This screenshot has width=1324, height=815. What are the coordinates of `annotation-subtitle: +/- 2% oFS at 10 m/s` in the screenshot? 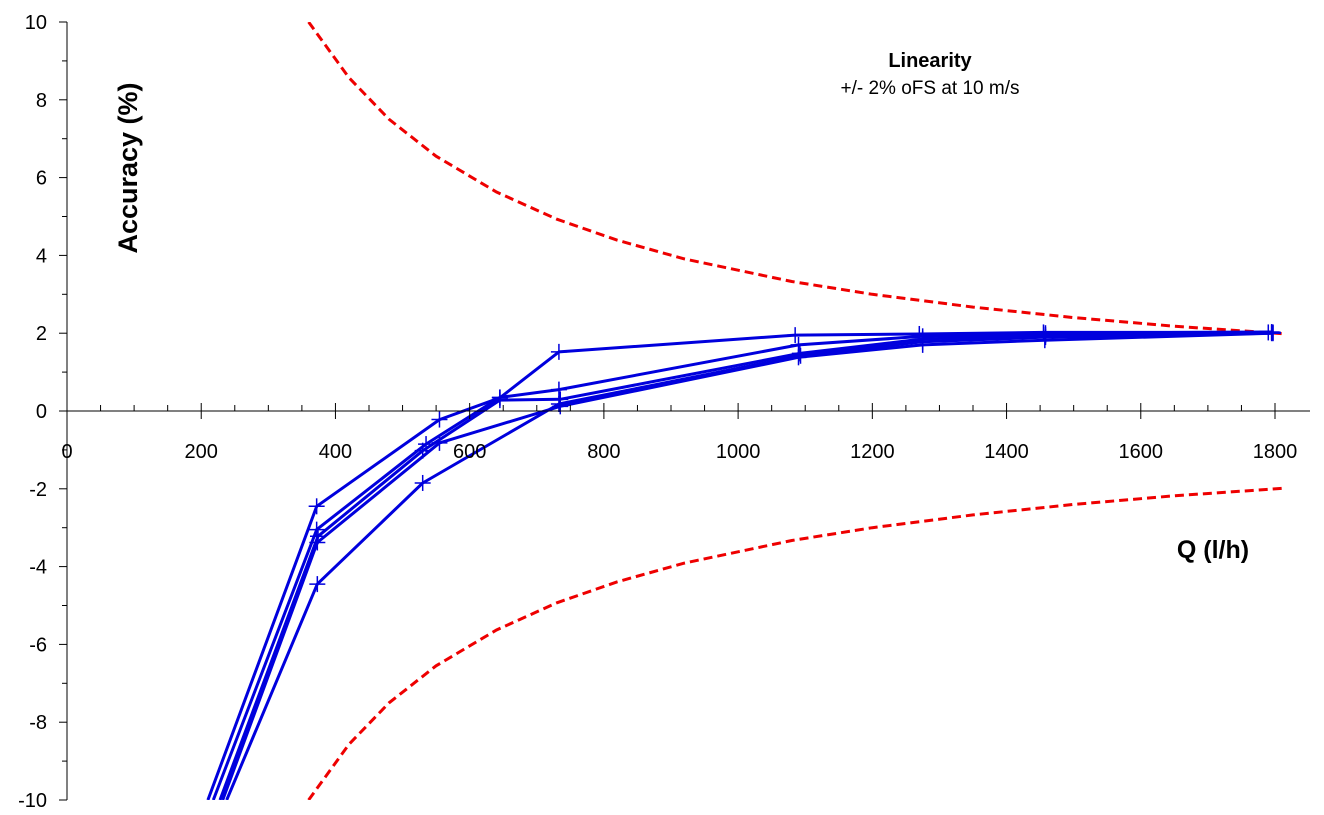 It's located at (930, 88).